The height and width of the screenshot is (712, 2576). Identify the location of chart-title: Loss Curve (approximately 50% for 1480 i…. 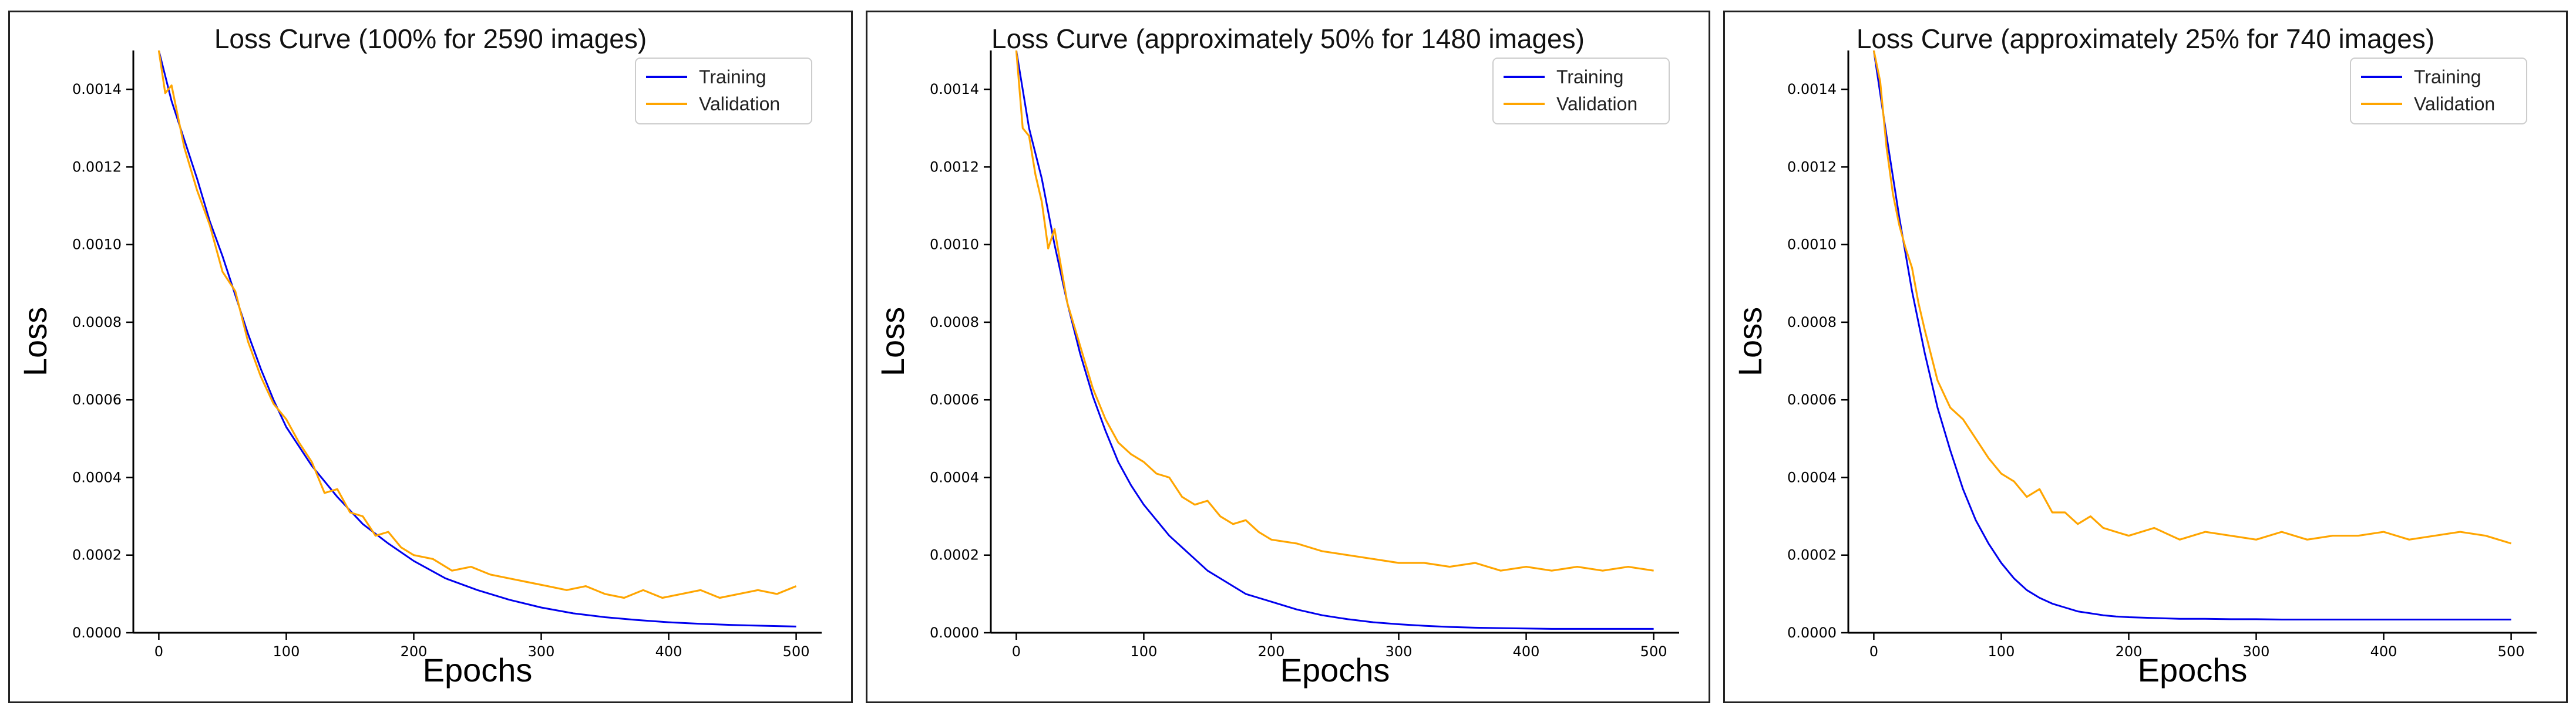
(1288, 38).